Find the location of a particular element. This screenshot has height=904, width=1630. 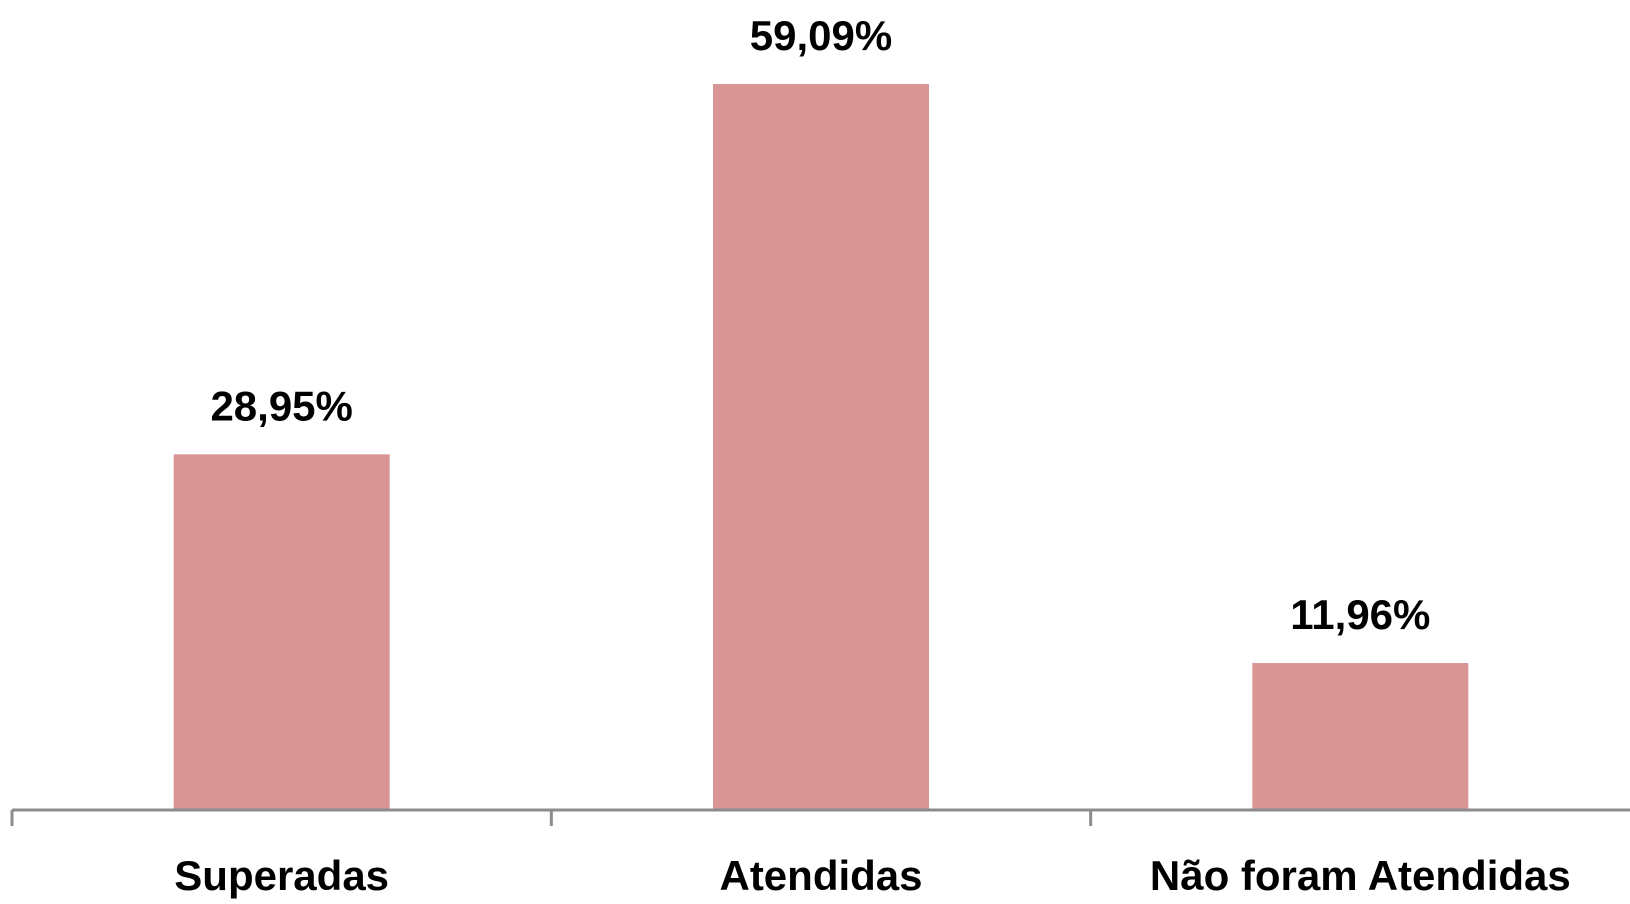

category-labels-group: Superadas Atendidas Não foram Atendidas is located at coordinates (872, 875).